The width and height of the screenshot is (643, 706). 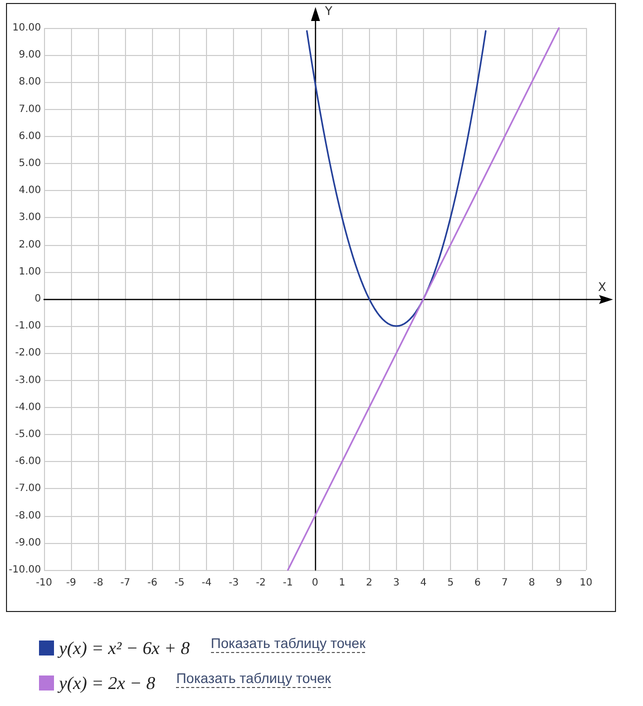 I want to click on y-tick-label: 3.00, so click(x=29, y=218).